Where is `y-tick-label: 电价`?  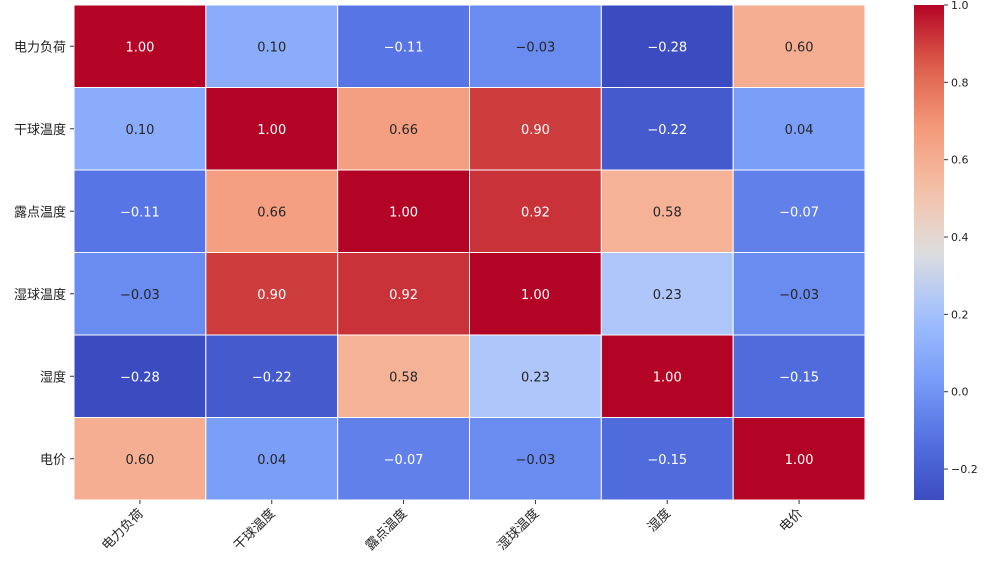 y-tick-label: 电价 is located at coordinates (53, 460).